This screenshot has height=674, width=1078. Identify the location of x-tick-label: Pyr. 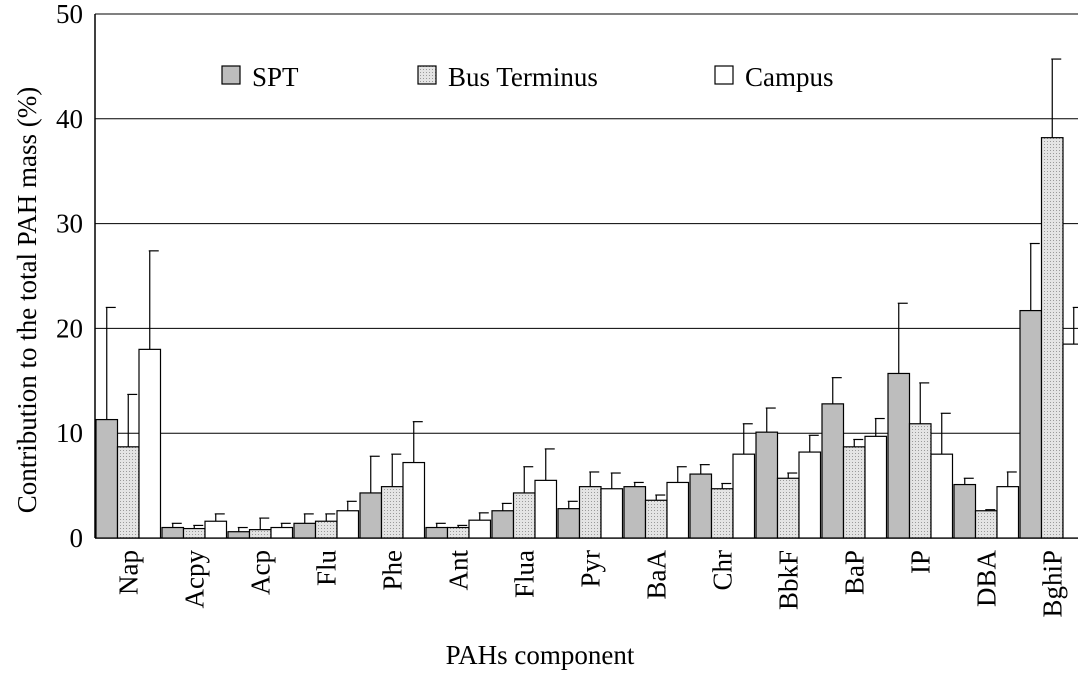
(590, 569).